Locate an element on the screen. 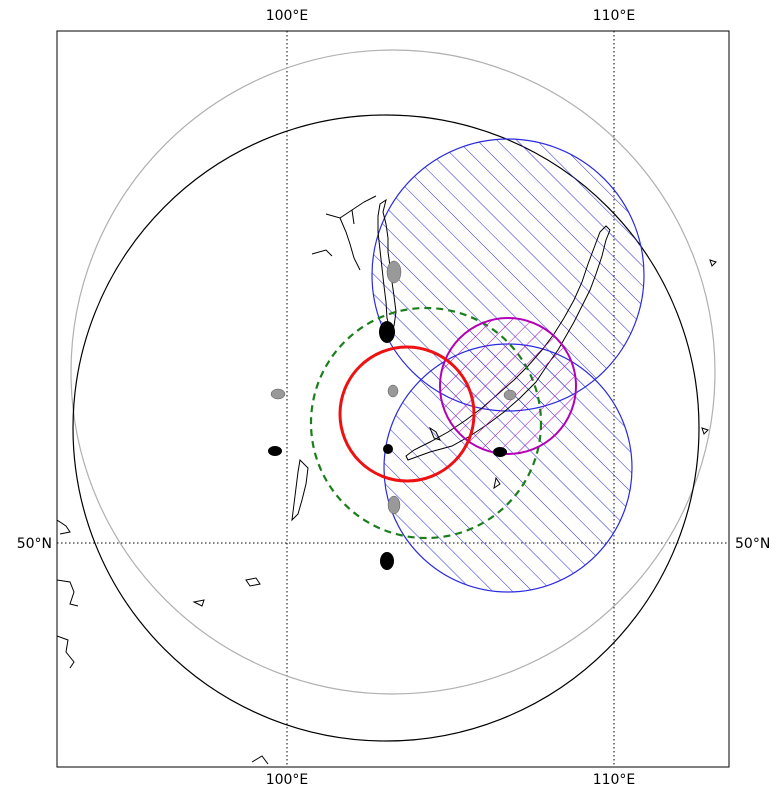 This screenshot has height=789, width=776. lon-label-bottom-100e: 100°E is located at coordinates (287, 780).